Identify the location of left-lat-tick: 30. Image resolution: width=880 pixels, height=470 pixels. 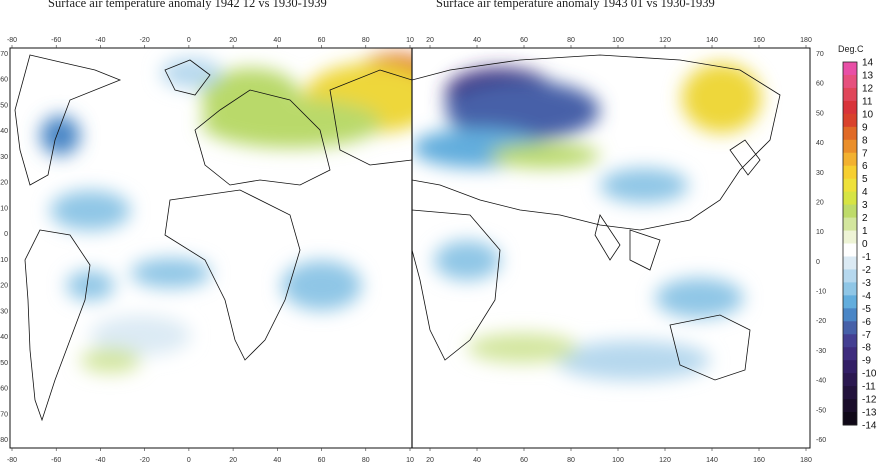
(4, 157).